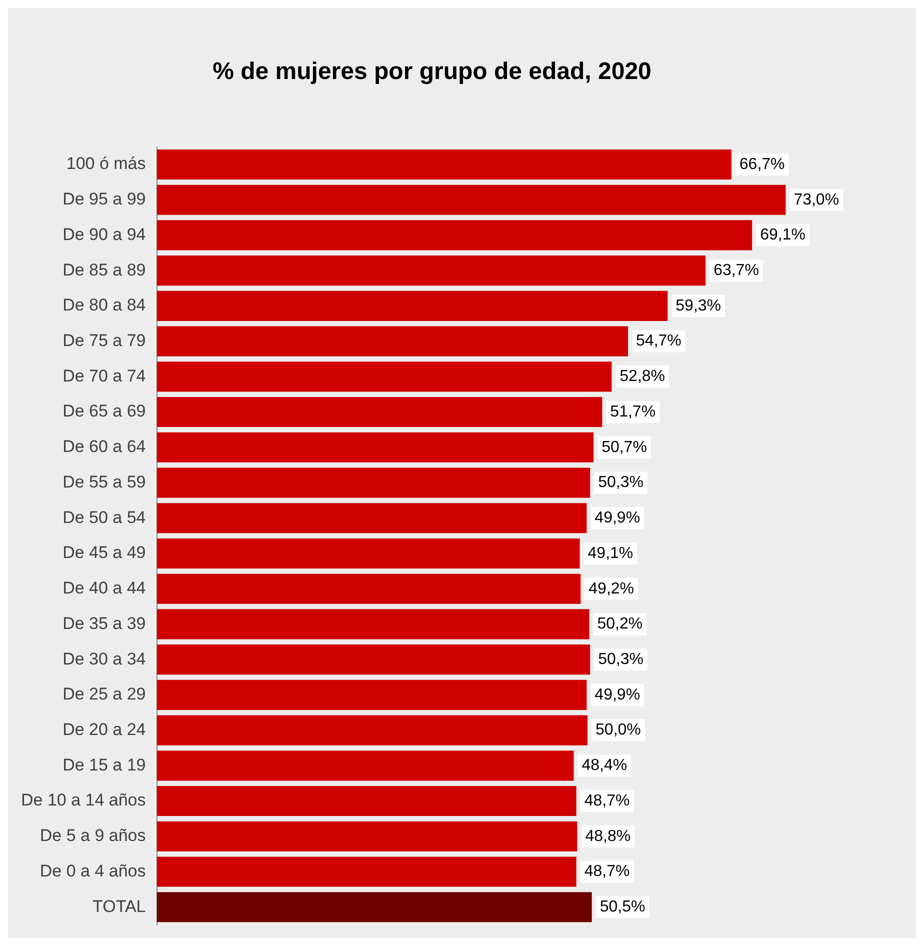 This screenshot has width=924, height=949. I want to click on data-label: 73,0%, so click(817, 199).